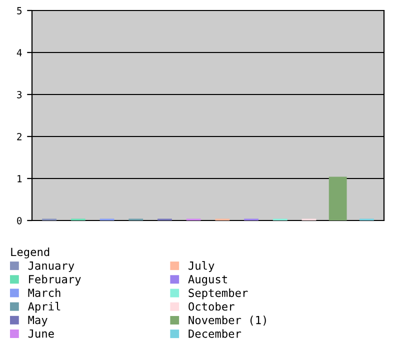 Image resolution: width=400 pixels, height=350 pixels. Describe the element at coordinates (19, 52) in the screenshot. I see `y-tick-label: 4` at that location.